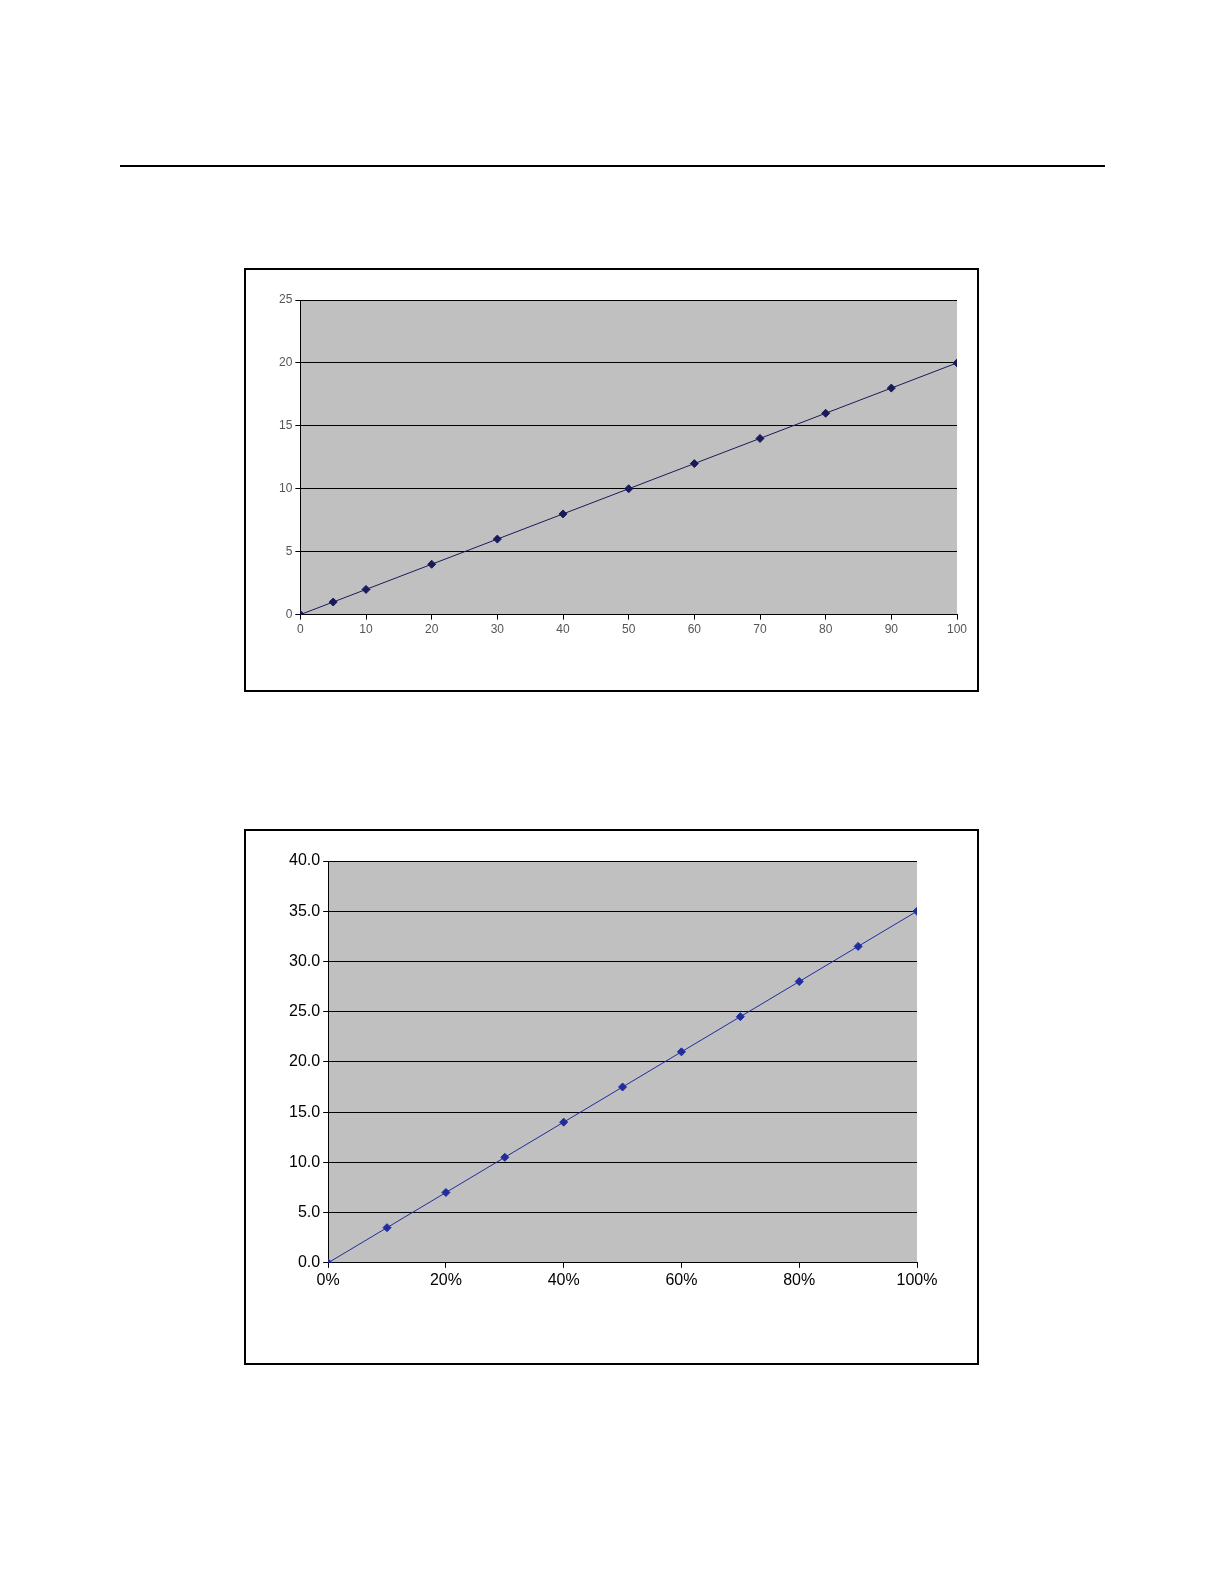  What do you see at coordinates (285, 362) in the screenshot?
I see `y-tick-label: 20` at bounding box center [285, 362].